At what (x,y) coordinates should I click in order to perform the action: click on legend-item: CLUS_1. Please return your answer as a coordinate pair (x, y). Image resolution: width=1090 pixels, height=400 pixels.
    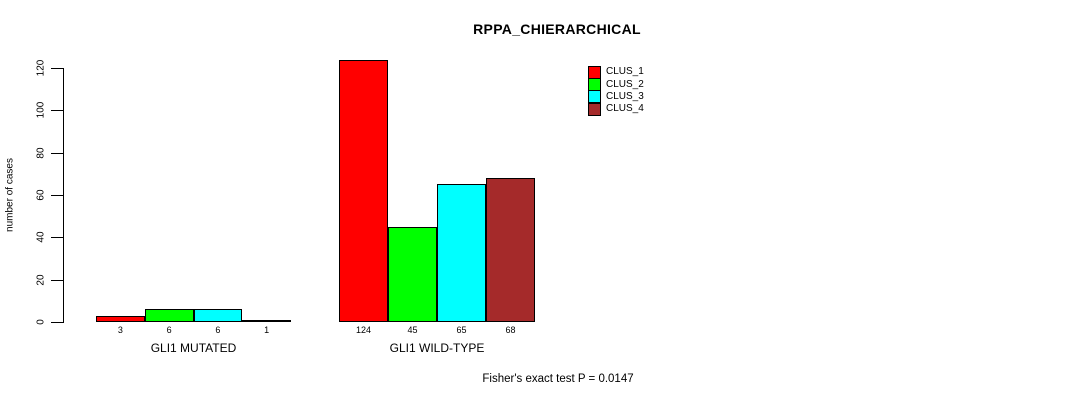
    Looking at the image, I should click on (616, 72).